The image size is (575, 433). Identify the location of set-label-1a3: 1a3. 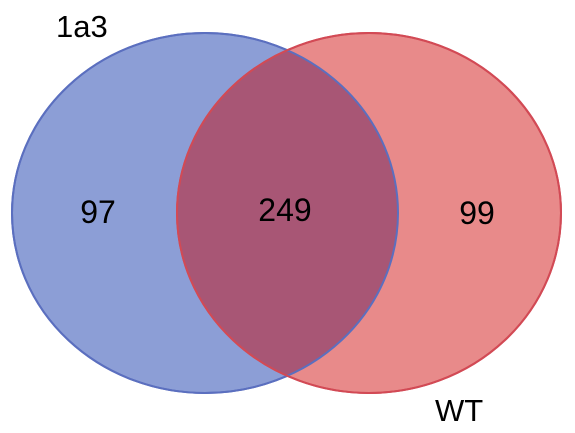
(82, 26).